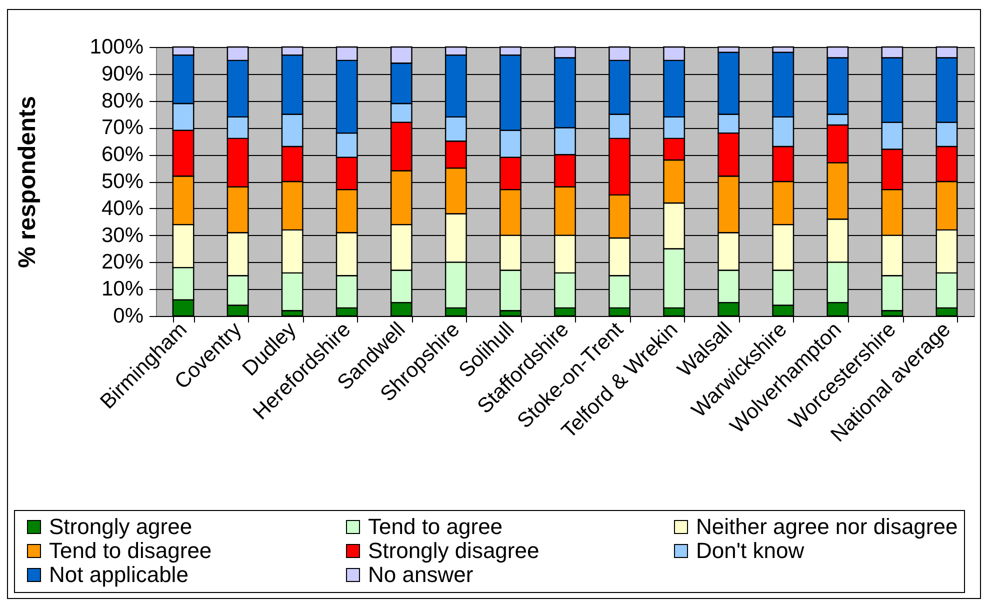  Describe the element at coordinates (122, 289) in the screenshot. I see `y-tick-label: 10%` at that location.